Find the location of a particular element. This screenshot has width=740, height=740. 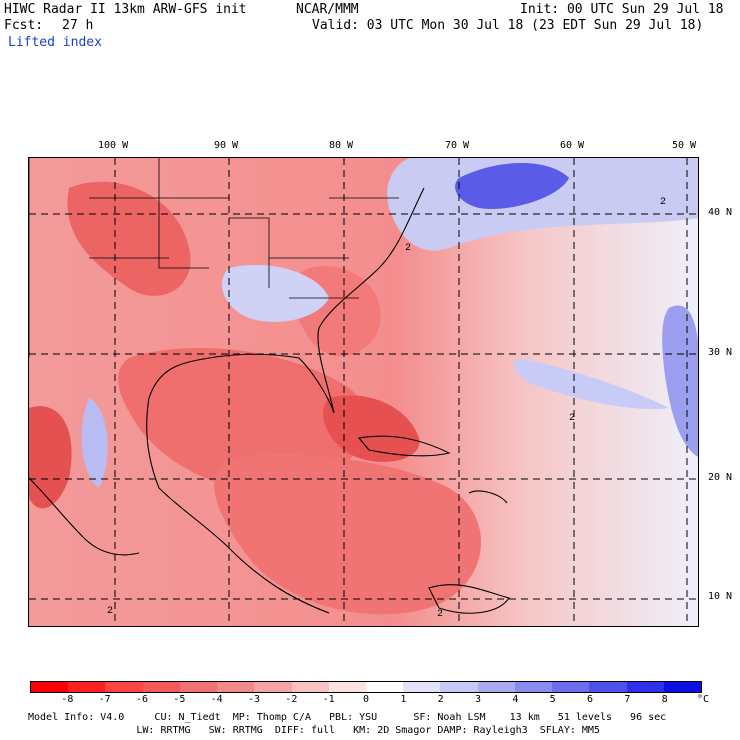

lon-label: 50 W is located at coordinates (684, 145).